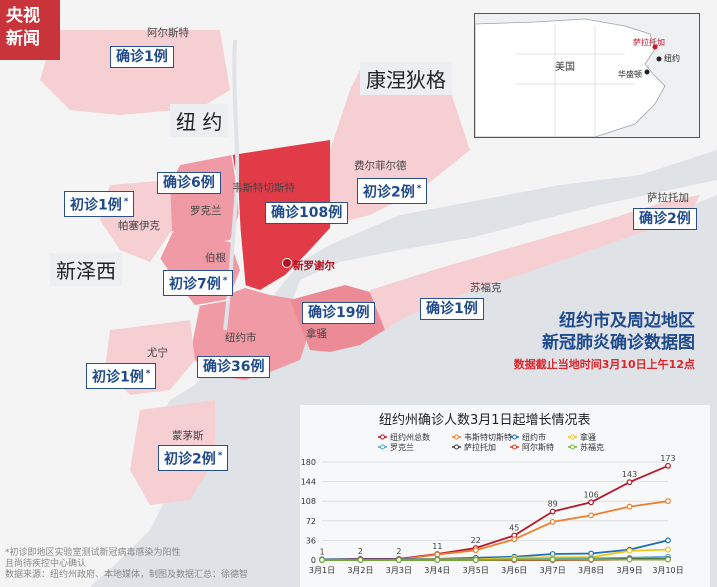 This screenshot has height=587, width=717. What do you see at coordinates (534, 437) in the screenshot?
I see `legend-label: 纽约市` at bounding box center [534, 437].